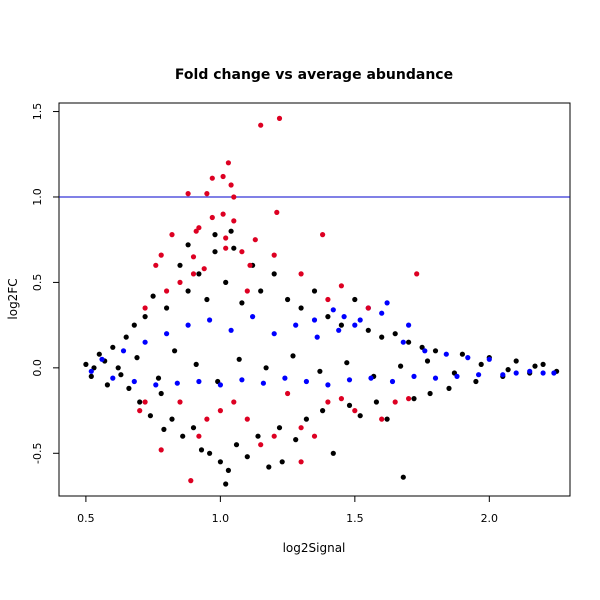 This screenshot has width=600, height=600. Describe the element at coordinates (221, 518) in the screenshot. I see `x-tick-label: 1.0` at that location.